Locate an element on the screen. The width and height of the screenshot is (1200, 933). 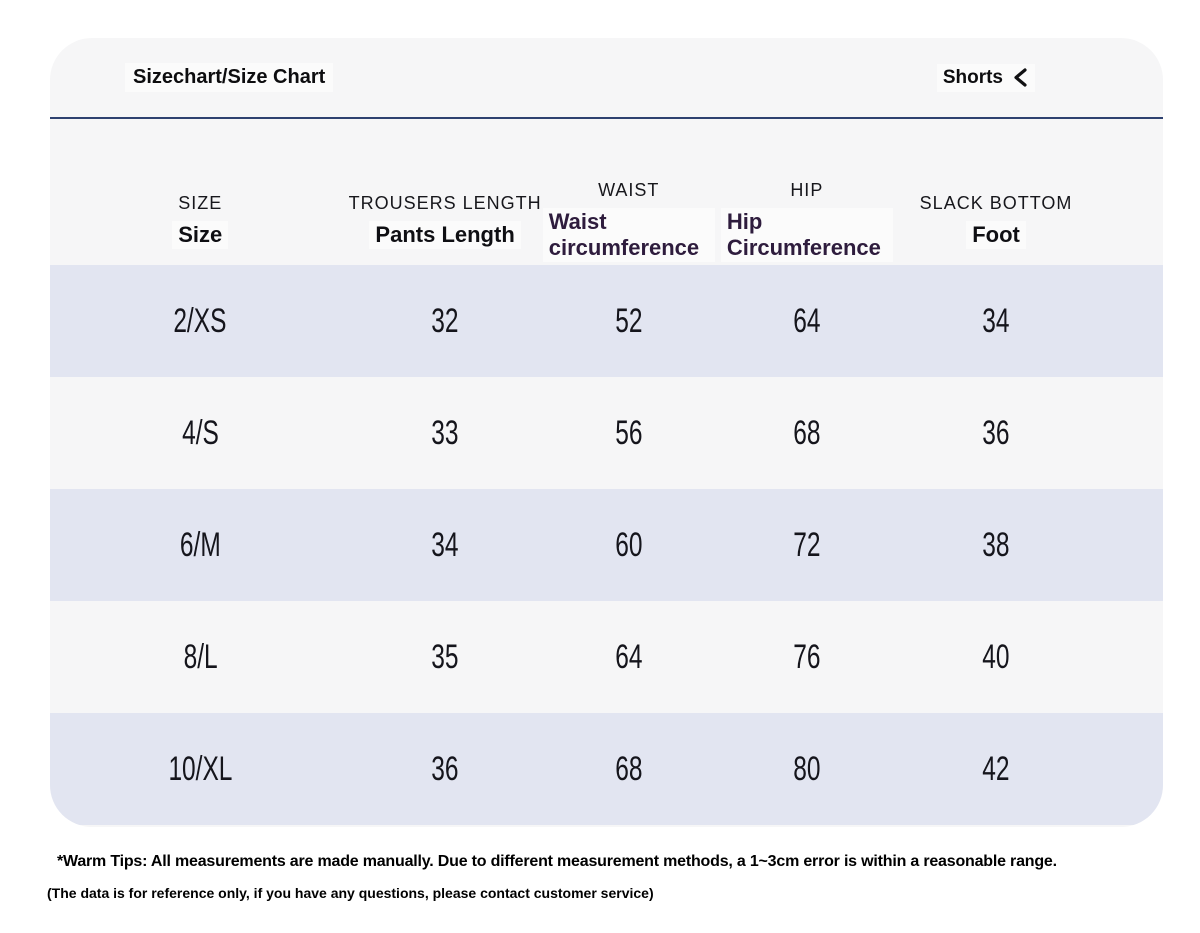
value-cell: 35 is located at coordinates (445, 656).